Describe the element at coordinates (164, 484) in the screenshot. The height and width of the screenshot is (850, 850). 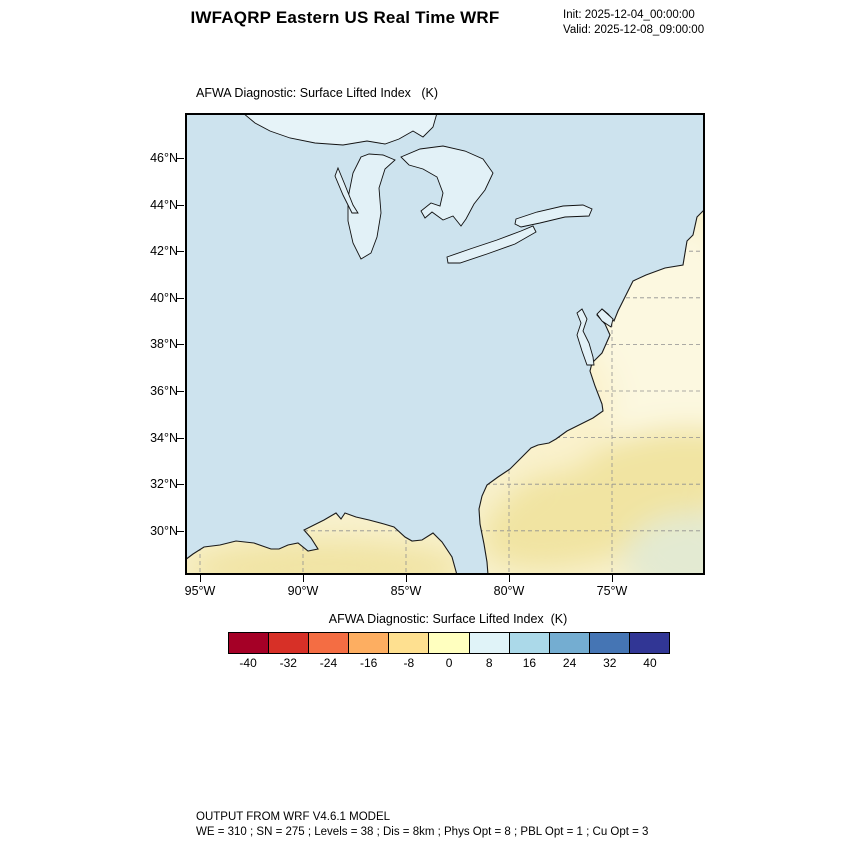
I see `y-axis-label: 32°N` at that location.